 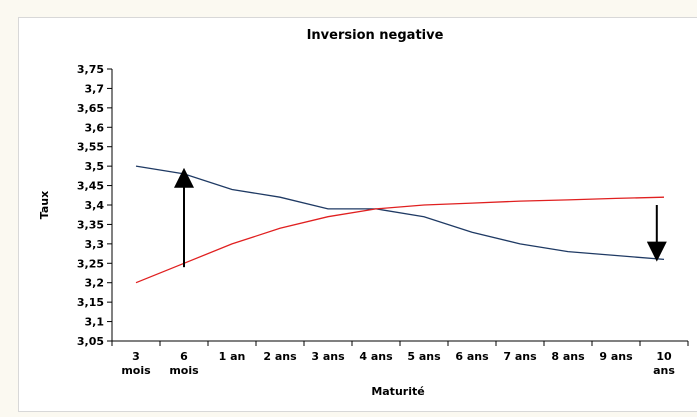 I want to click on x-tick-label-line: 9 ans, so click(x=616, y=356).